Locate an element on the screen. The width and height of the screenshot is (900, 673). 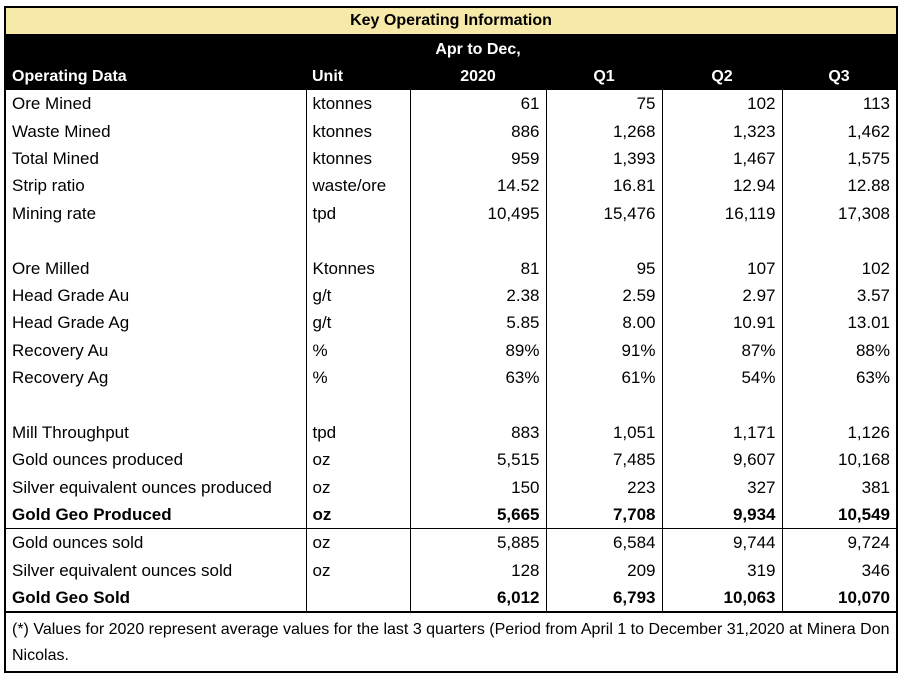
table-row: Head Grade Au g/t 2.38 2.59 2.97 3.57 is located at coordinates (451, 295).